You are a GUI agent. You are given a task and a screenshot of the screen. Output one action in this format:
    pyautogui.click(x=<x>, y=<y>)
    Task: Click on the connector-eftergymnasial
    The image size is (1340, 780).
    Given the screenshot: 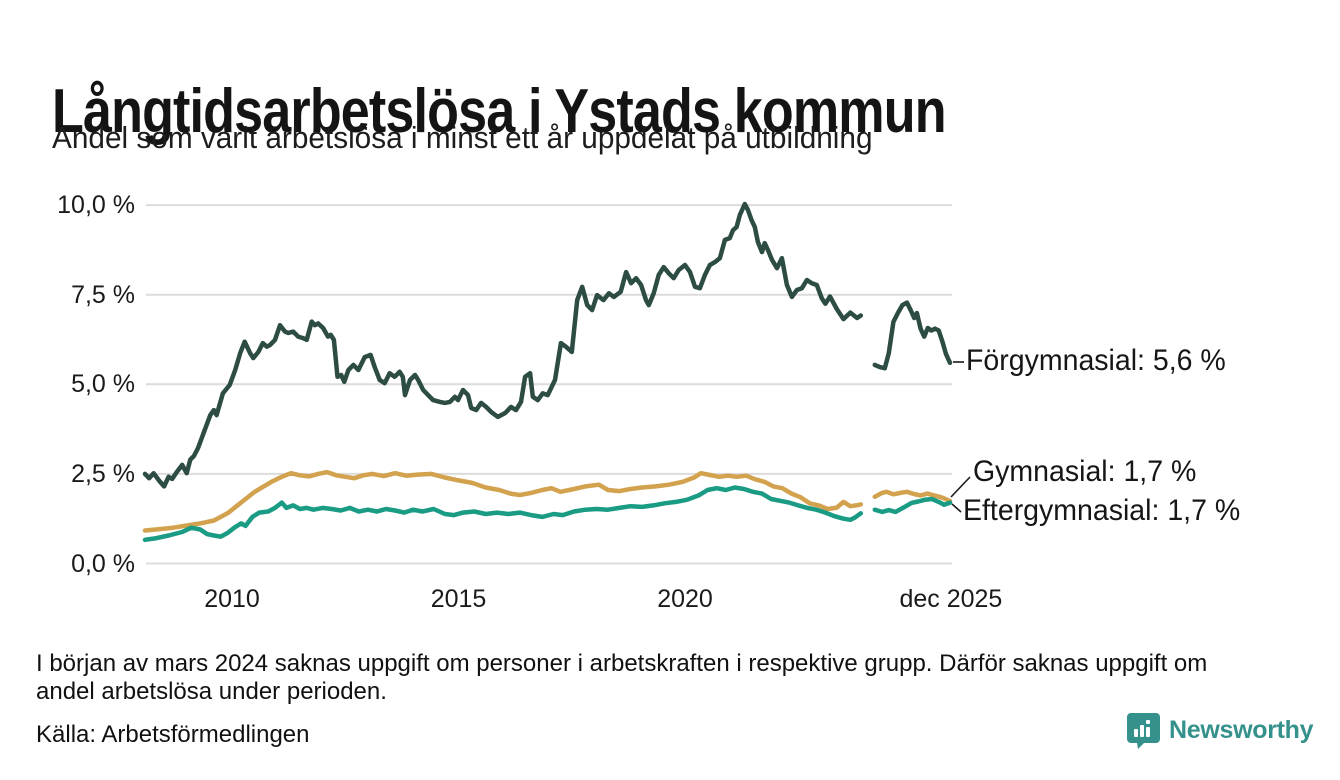 What is the action you would take?
    pyautogui.click(x=956, y=508)
    